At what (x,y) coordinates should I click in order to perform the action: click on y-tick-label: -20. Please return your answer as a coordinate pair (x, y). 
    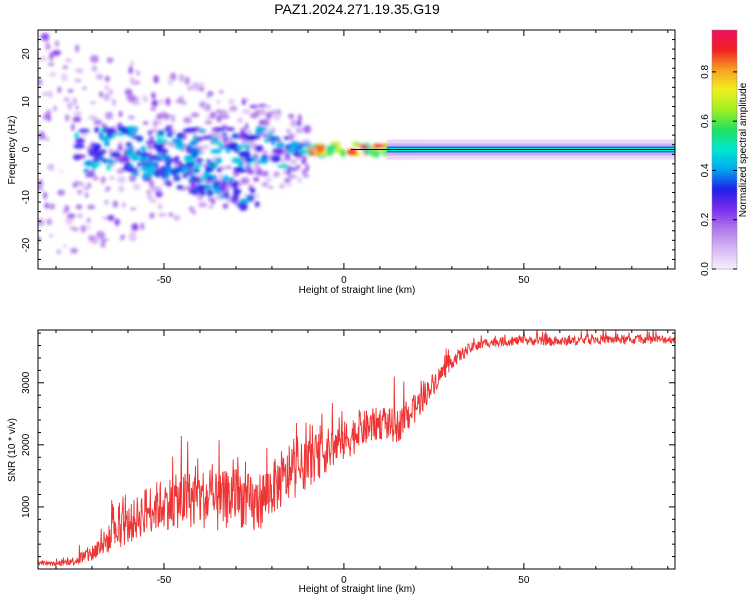
    Looking at the image, I should click on (26, 244).